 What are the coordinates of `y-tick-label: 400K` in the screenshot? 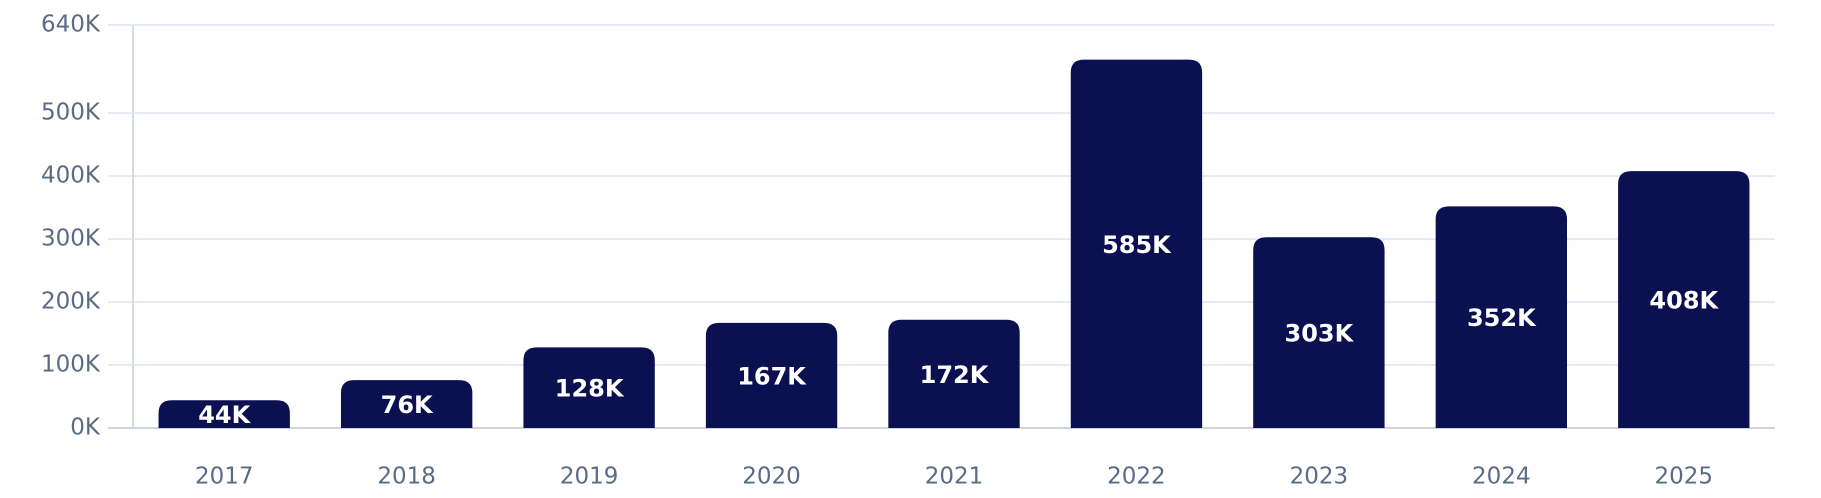 It's located at (71, 176).